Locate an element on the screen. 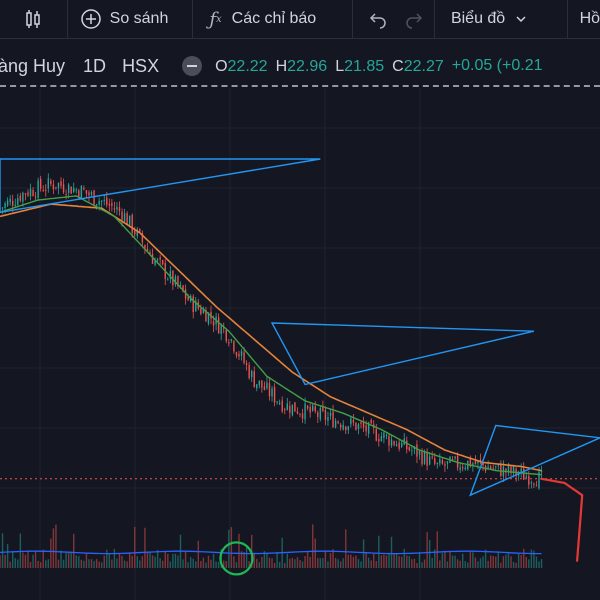  redo-button is located at coordinates (414, 19).